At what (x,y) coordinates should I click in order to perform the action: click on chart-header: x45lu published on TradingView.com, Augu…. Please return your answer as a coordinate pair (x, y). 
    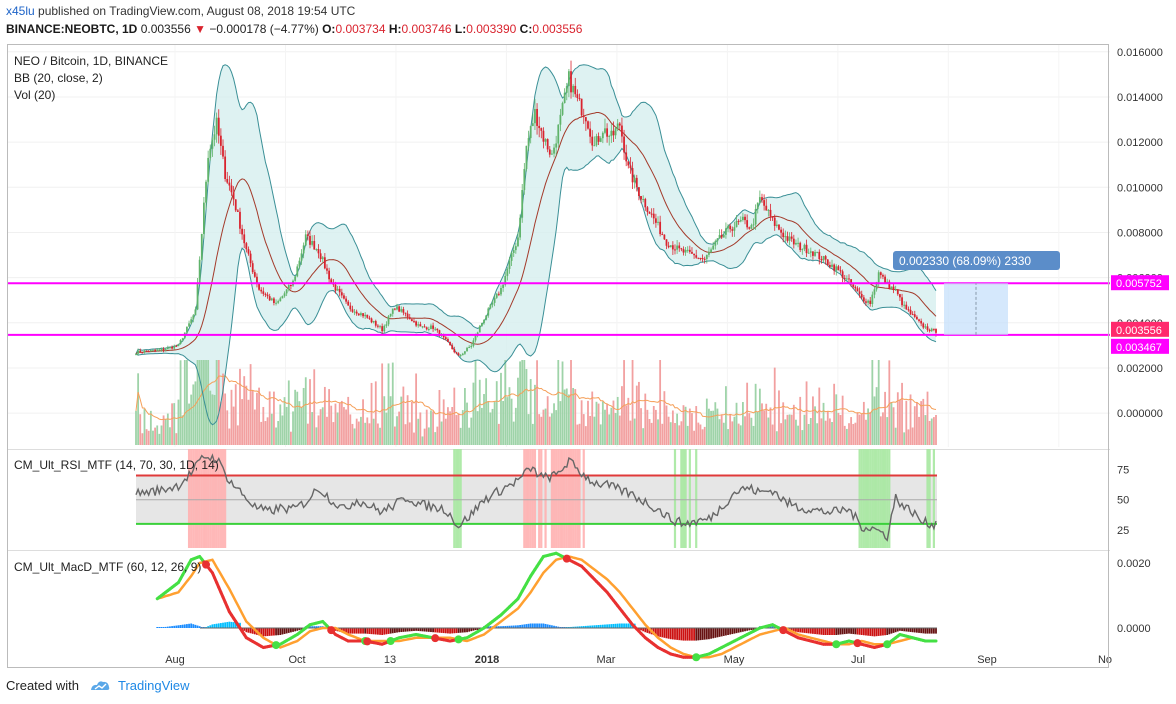
    Looking at the image, I should click on (588, 22).